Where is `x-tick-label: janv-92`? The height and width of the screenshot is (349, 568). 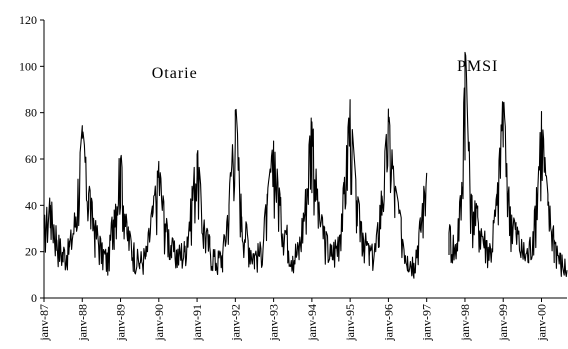 x-tick-label: janv-92 is located at coordinates (235, 323).